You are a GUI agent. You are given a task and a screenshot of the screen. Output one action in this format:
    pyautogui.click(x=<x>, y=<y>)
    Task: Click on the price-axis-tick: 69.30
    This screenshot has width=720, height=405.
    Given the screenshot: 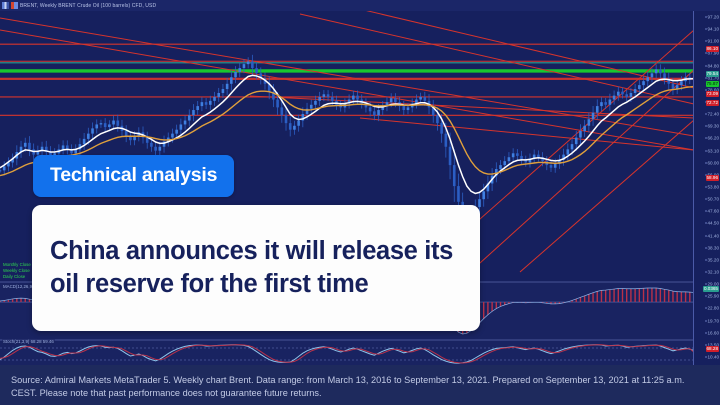 What is the action you would take?
    pyautogui.click(x=711, y=126)
    